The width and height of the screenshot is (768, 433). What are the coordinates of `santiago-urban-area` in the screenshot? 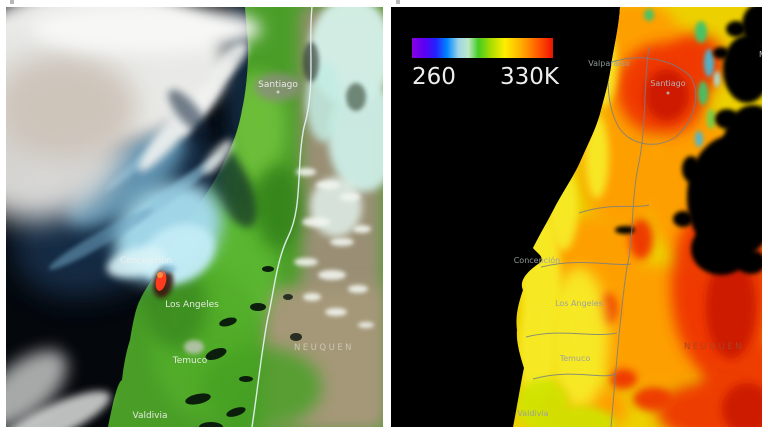 It's located at (278, 87).